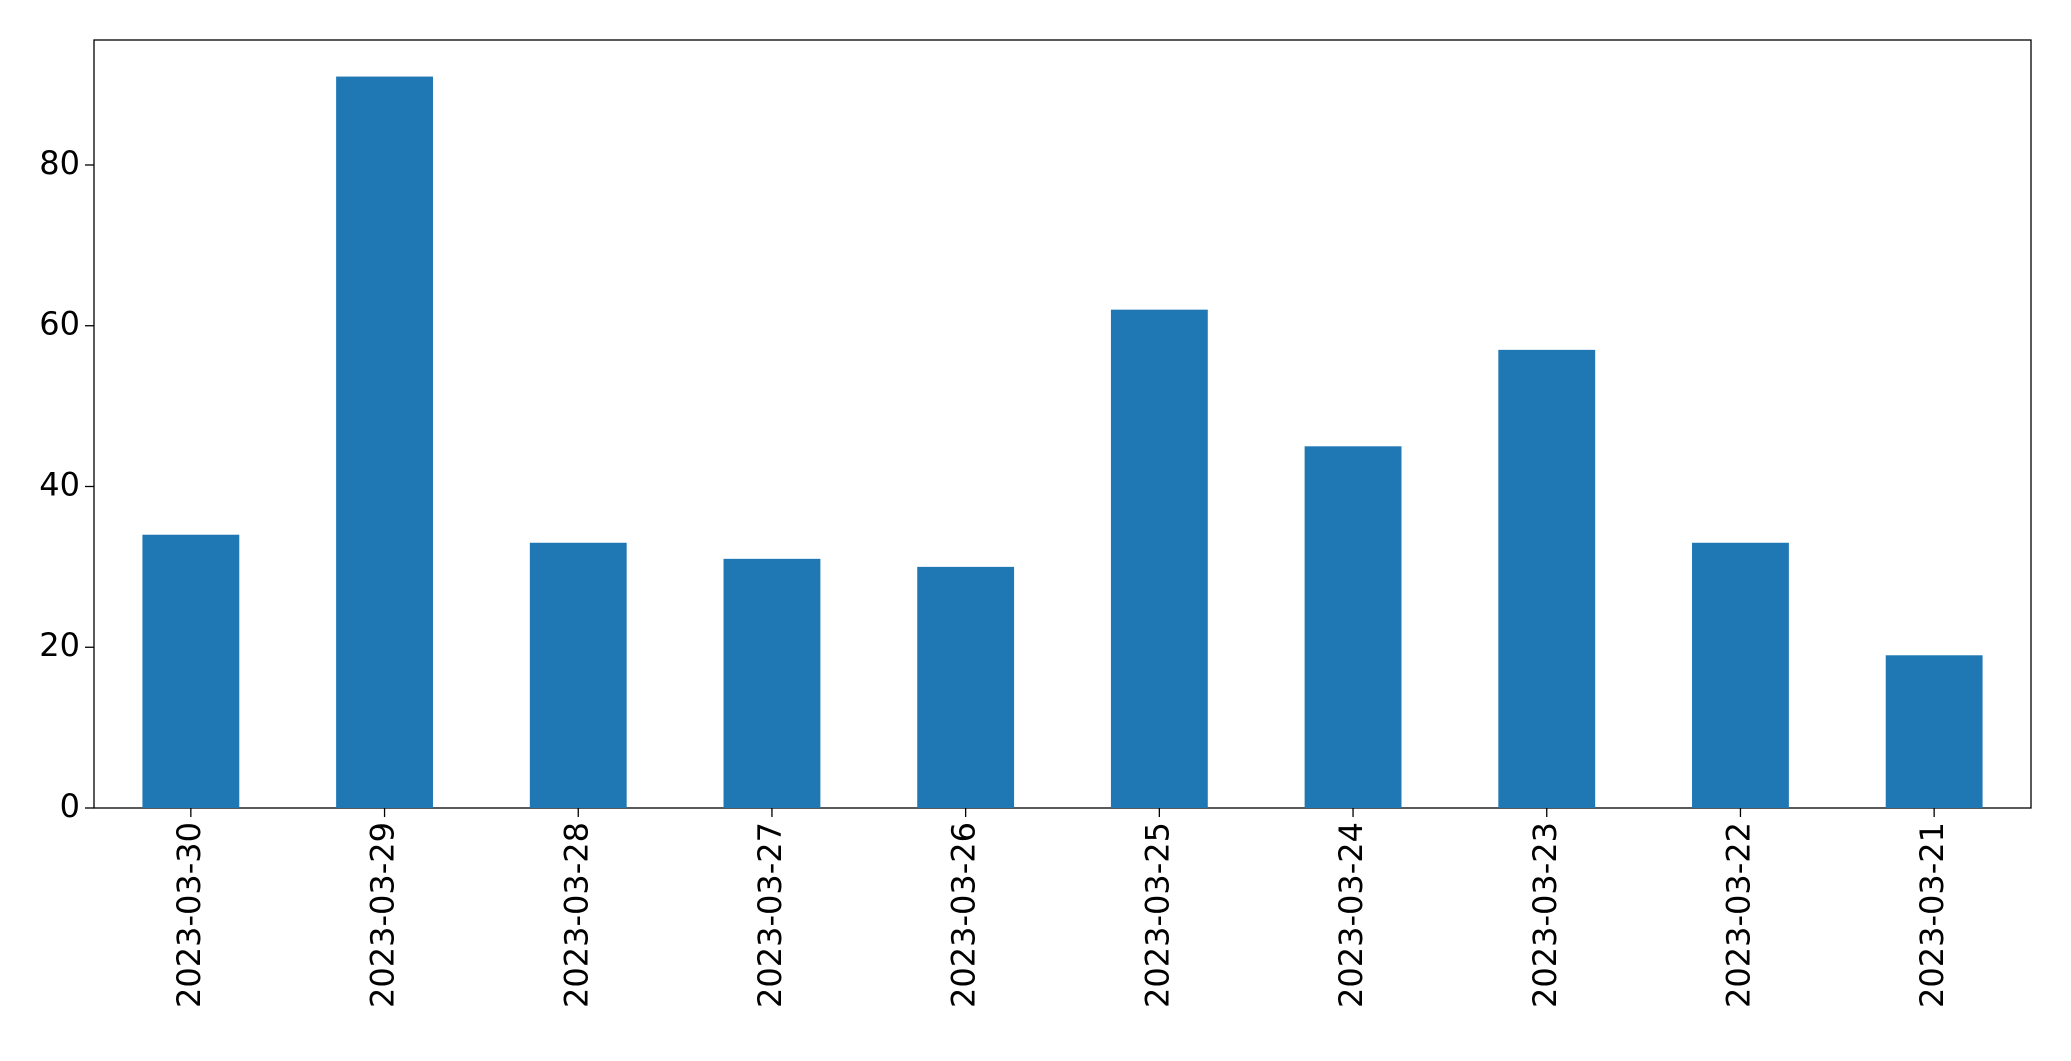  Describe the element at coordinates (964, 915) in the screenshot. I see `x-tick-label: 2023-03-26` at that location.